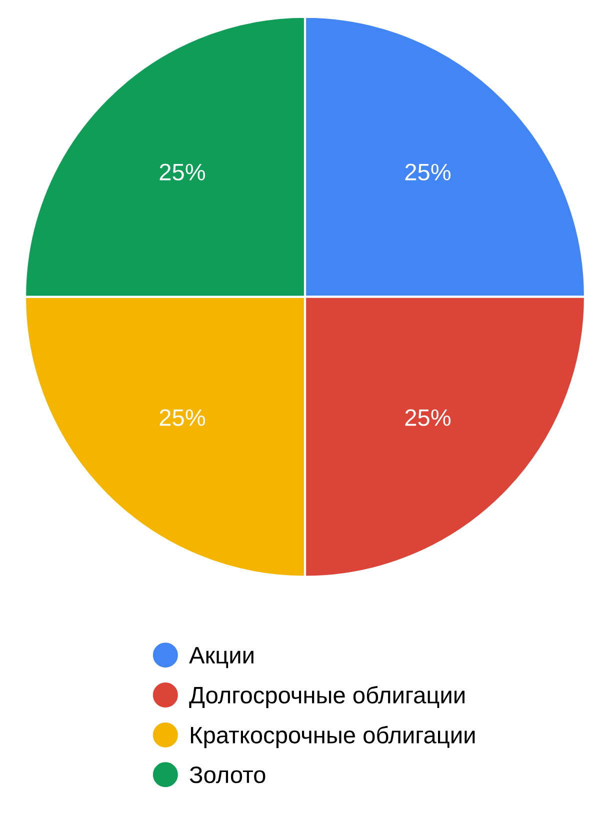  What do you see at coordinates (332, 737) in the screenshot?
I see `legend-label: Краткосрочные облигации` at bounding box center [332, 737].